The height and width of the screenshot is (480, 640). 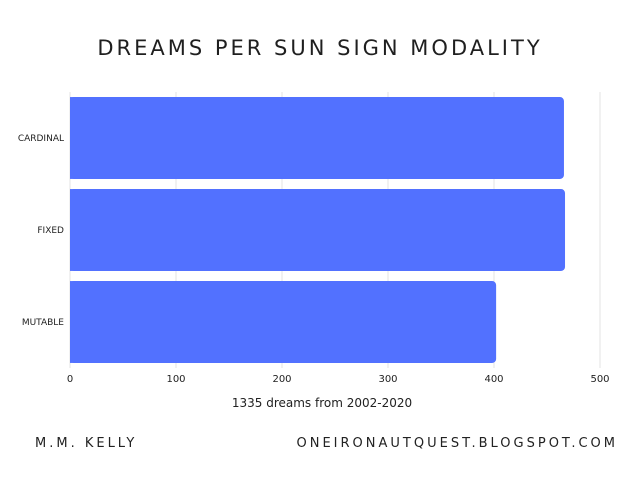 I want to click on bar-cardinal, so click(x=317, y=138).